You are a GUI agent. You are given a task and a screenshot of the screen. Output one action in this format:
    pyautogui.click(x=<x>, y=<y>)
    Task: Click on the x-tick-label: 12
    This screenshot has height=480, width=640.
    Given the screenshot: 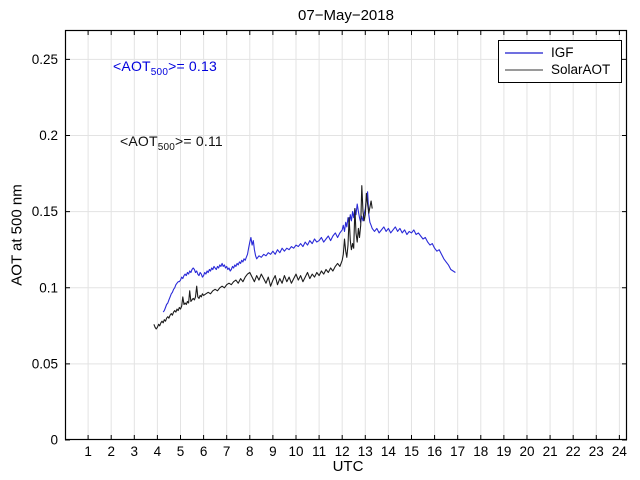 What is the action you would take?
    pyautogui.click(x=342, y=451)
    